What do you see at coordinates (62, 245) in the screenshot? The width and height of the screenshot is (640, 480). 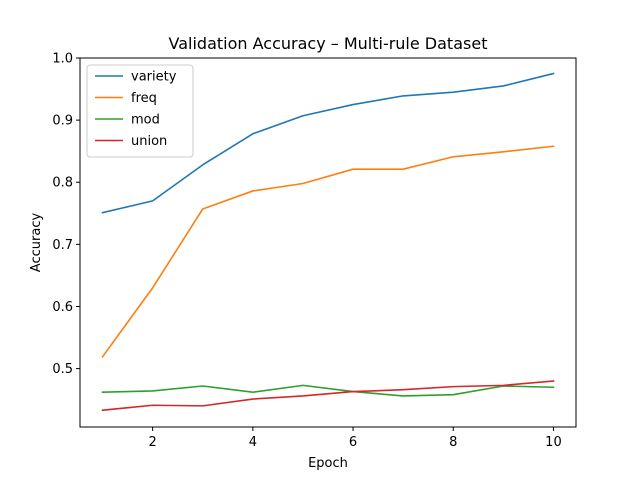 I see `y-tick-label: 0.7` at bounding box center [62, 245].